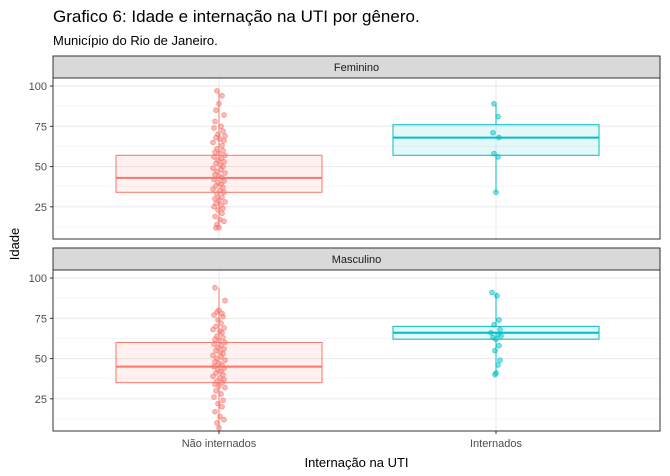  I want to click on facet-strip-label: Masculino, so click(357, 260).